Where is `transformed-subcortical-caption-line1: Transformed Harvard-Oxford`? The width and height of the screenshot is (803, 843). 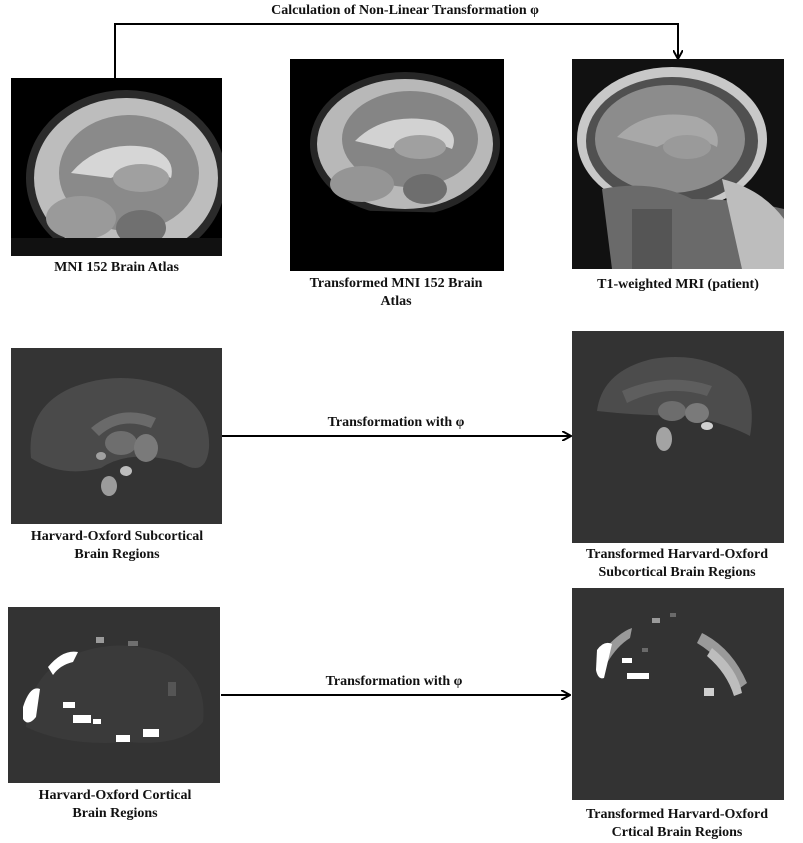 transformed-subcortical-caption-line1: Transformed Harvard-Oxford is located at coordinates (677, 554).